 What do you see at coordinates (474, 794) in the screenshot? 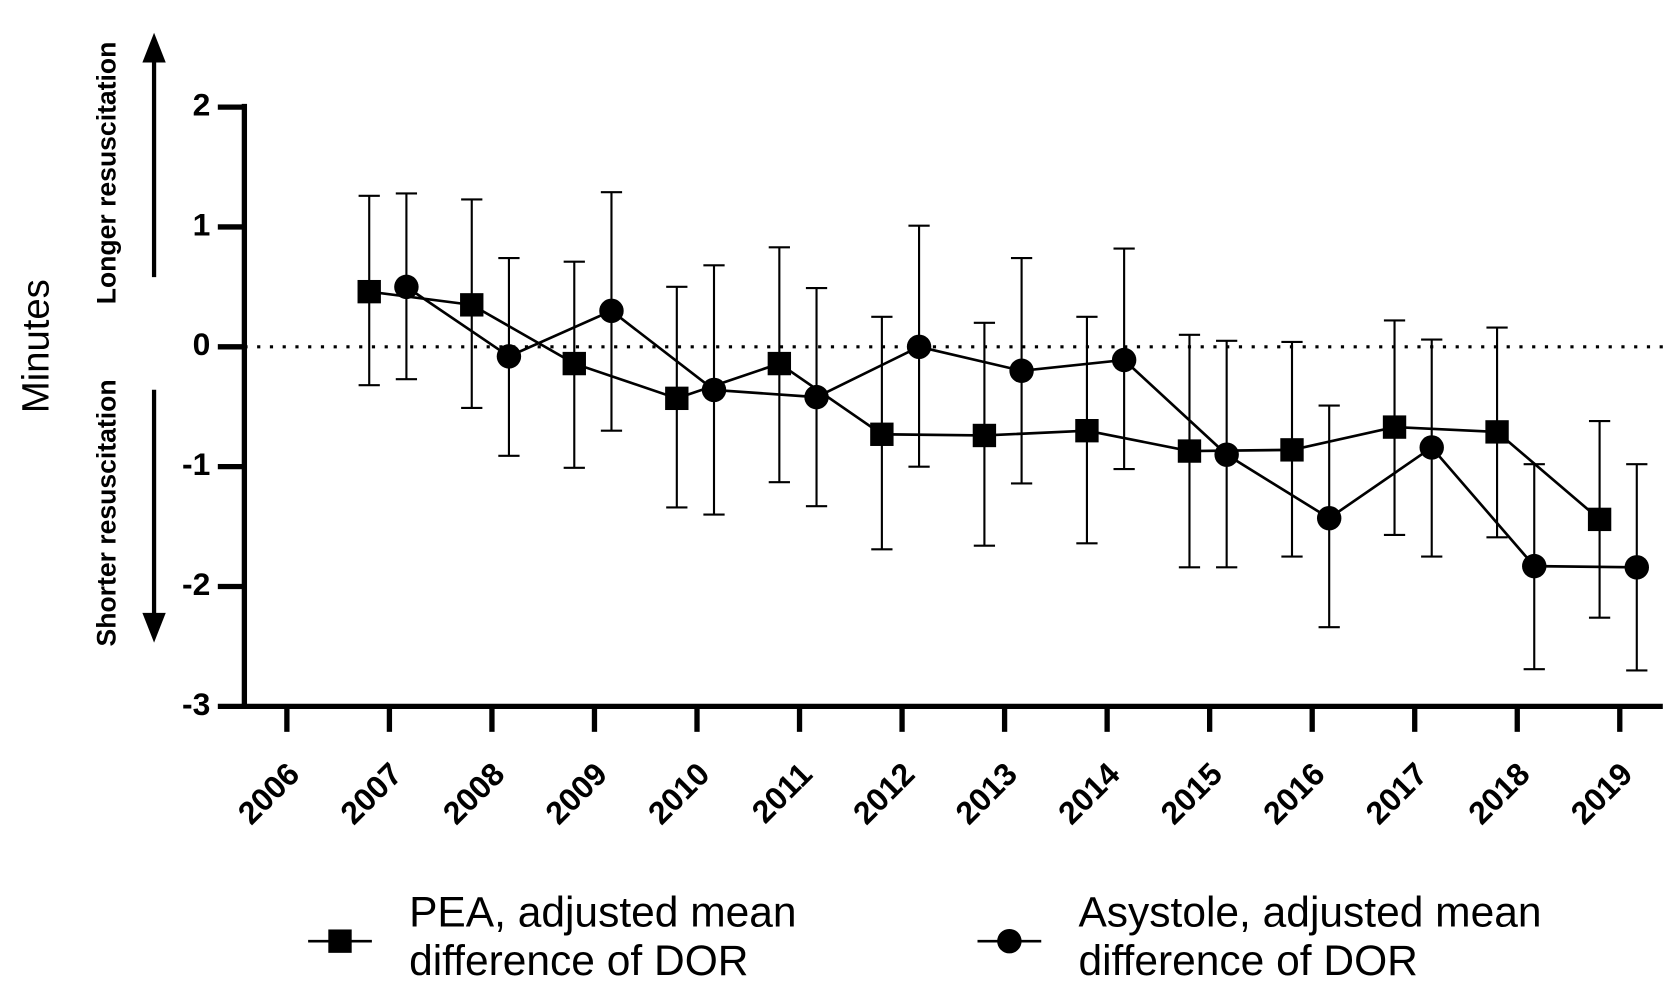
I see `x-tick-label: 2008` at bounding box center [474, 794].